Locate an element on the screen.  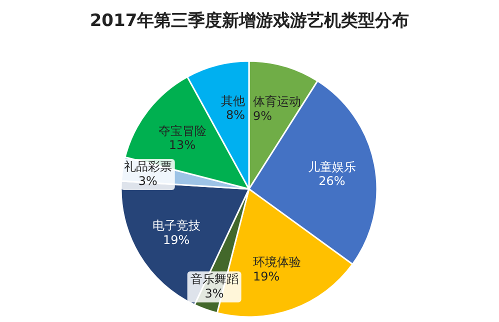
slice-label: 儿童娱乐 is located at coordinates (332, 167).